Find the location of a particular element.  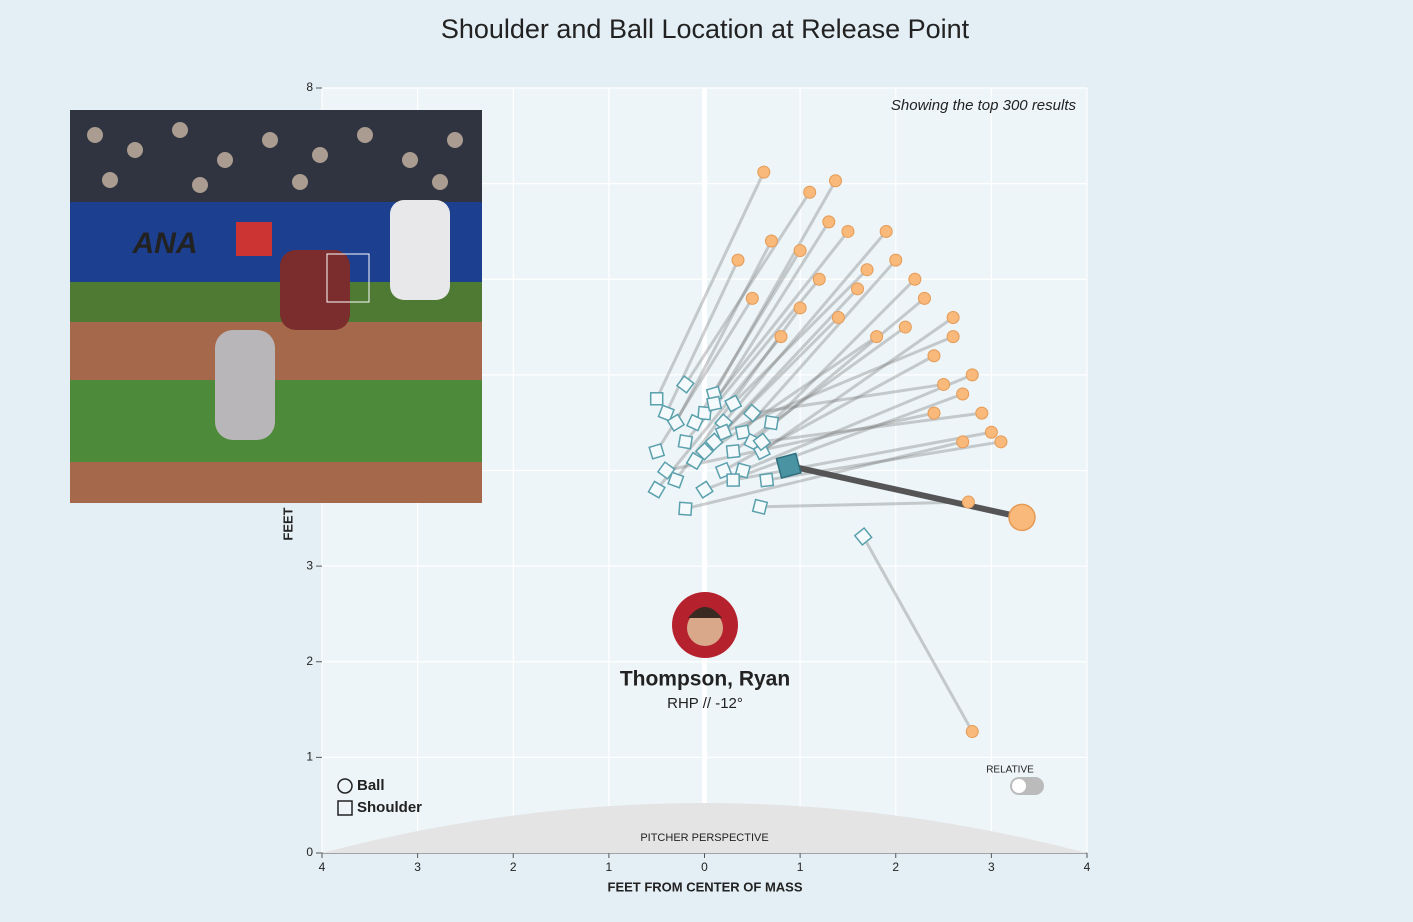

results-note: Showing the top 300 results is located at coordinates (984, 105).